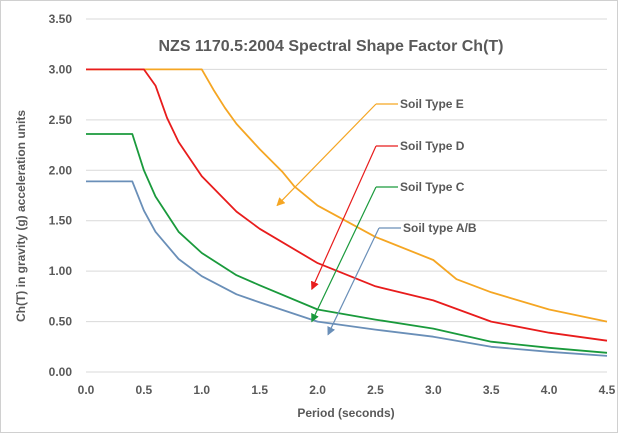 This screenshot has height=434, width=618. I want to click on y-tick-label: 1.50, so click(61, 221).